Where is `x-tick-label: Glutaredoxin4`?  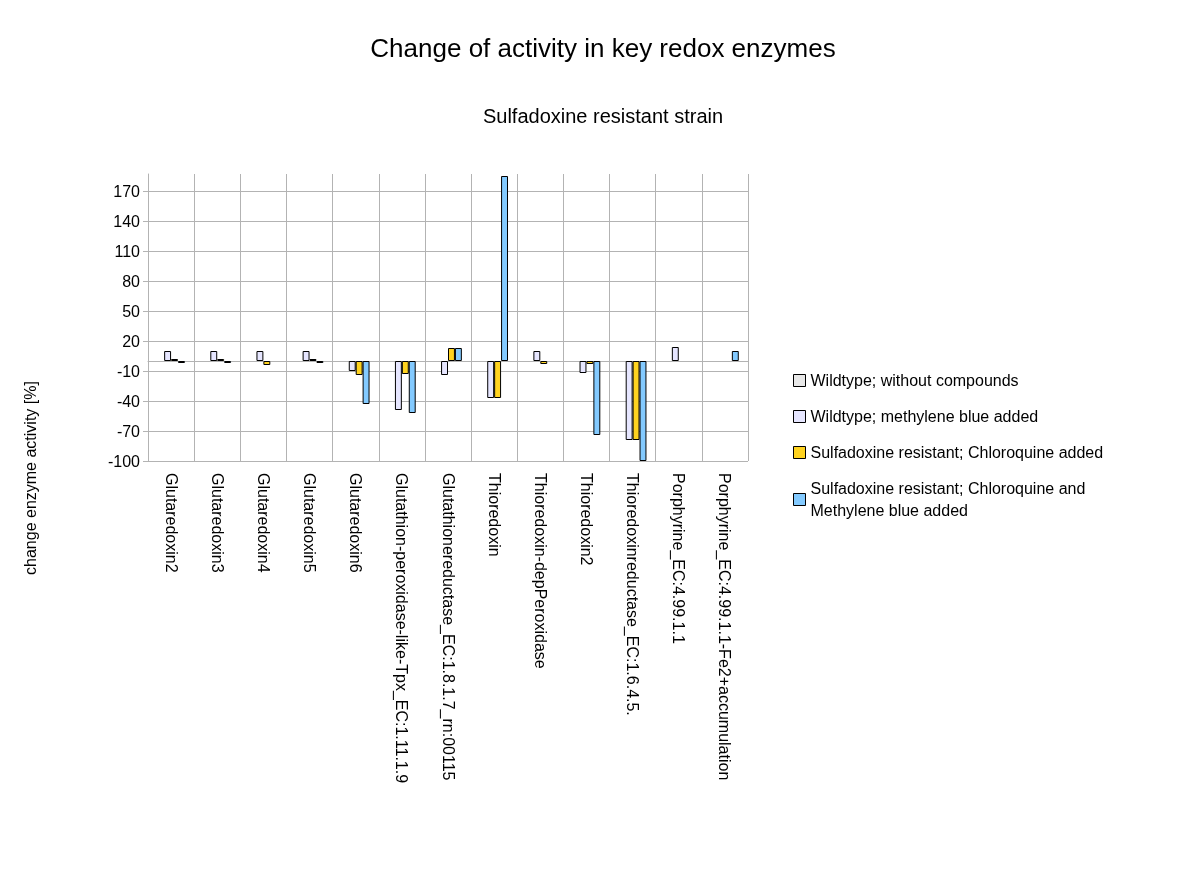 x-tick-label: Glutaredoxin4 is located at coordinates (263, 523).